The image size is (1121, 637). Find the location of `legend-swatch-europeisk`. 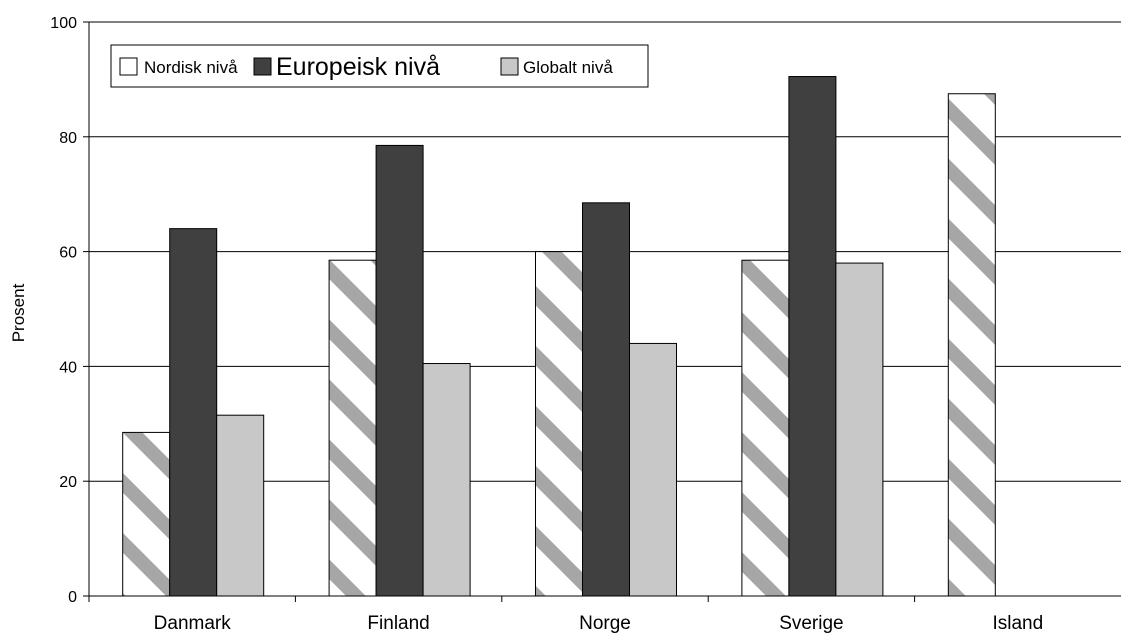

legend-swatch-europeisk is located at coordinates (262, 66).